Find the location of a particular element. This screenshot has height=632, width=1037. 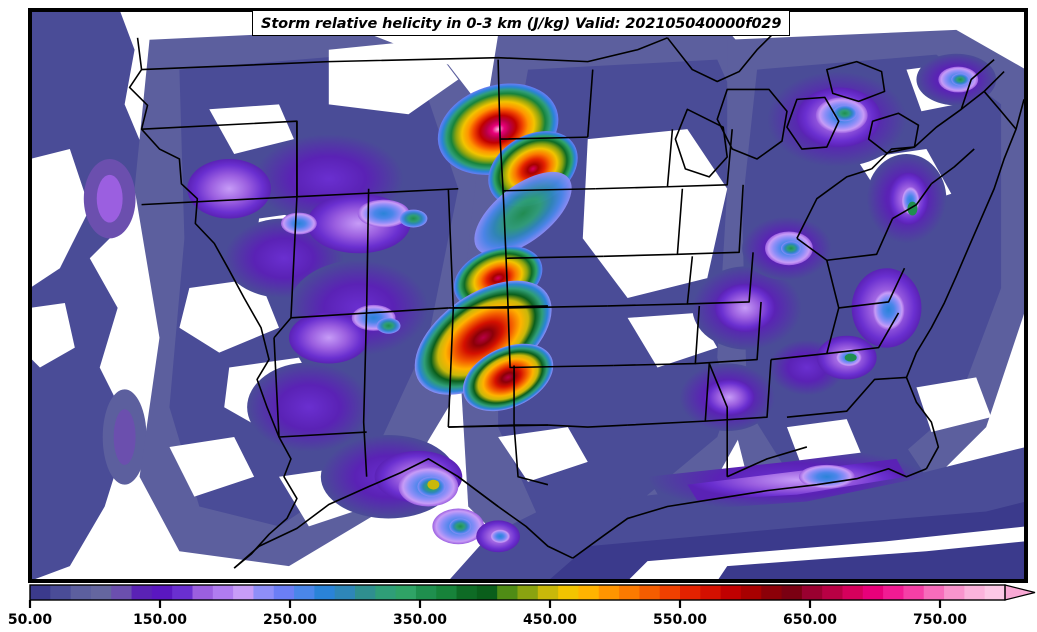

colorbar-tick-label: 150.00 is located at coordinates (160, 620).